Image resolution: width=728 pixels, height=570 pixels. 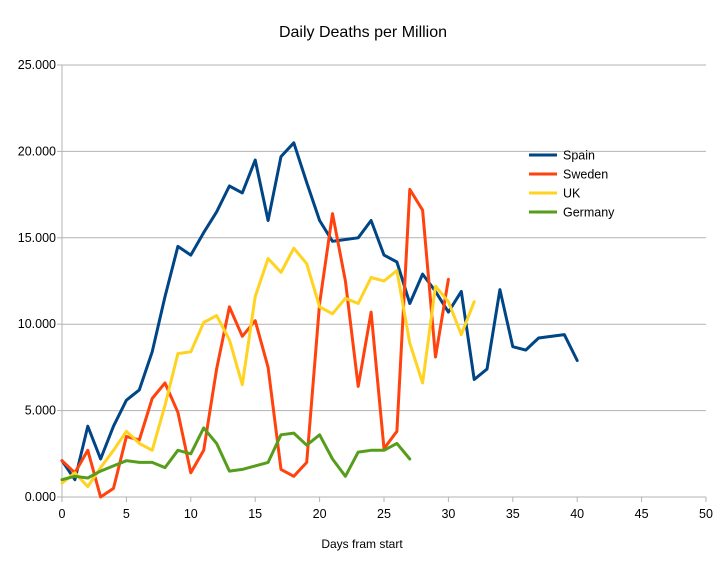 What do you see at coordinates (40, 497) in the screenshot?
I see `y-tick-label: 0.000` at bounding box center [40, 497].